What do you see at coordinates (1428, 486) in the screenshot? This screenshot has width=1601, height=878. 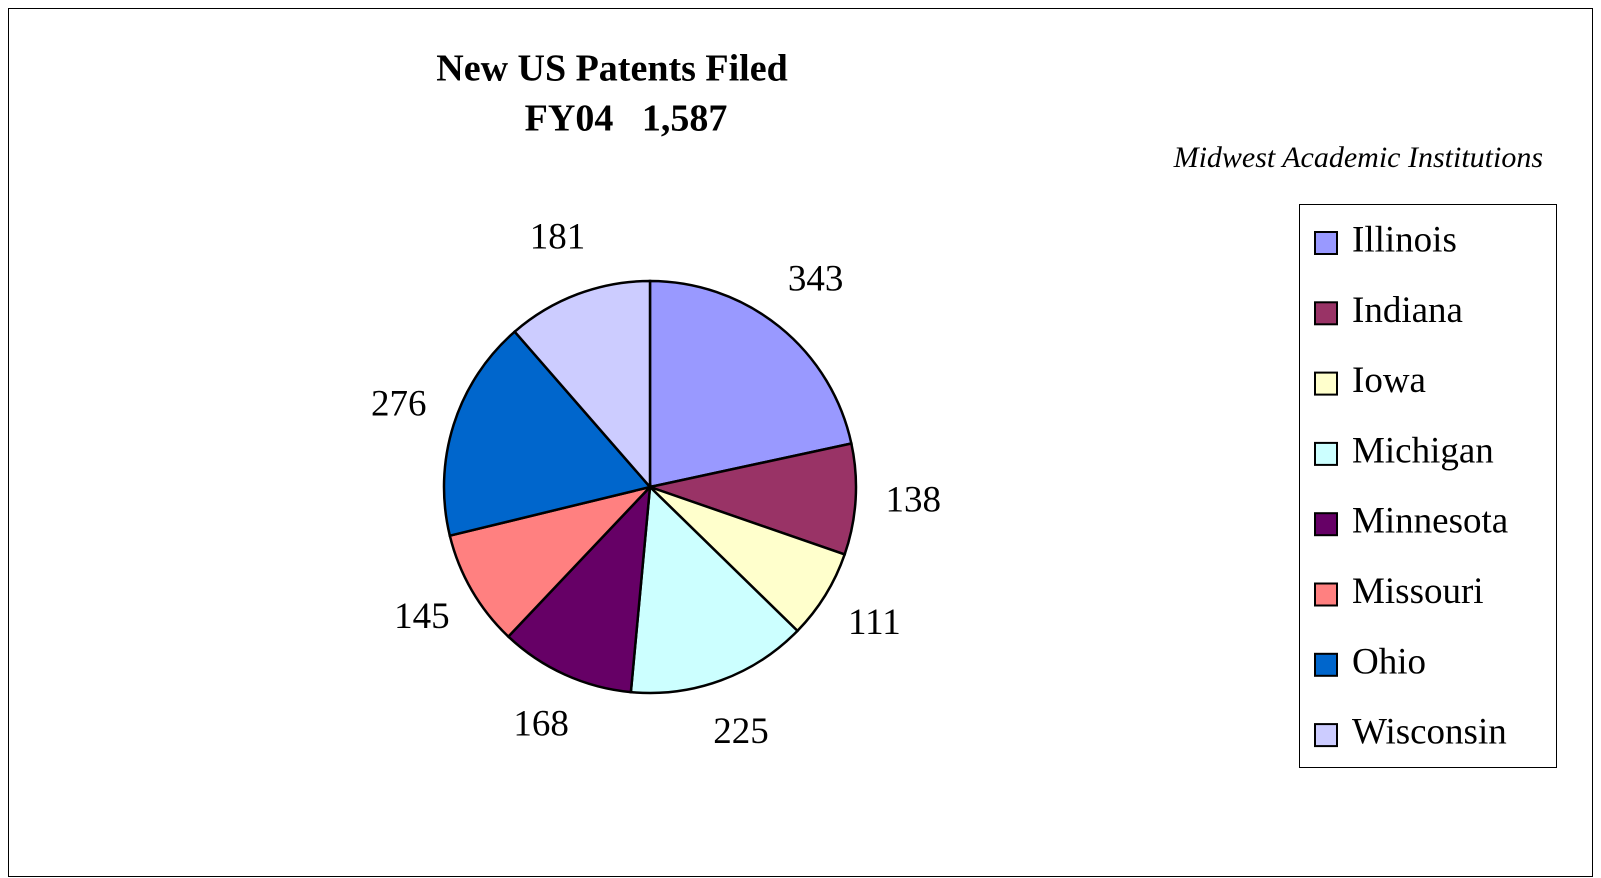 I see `legend-box` at bounding box center [1428, 486].